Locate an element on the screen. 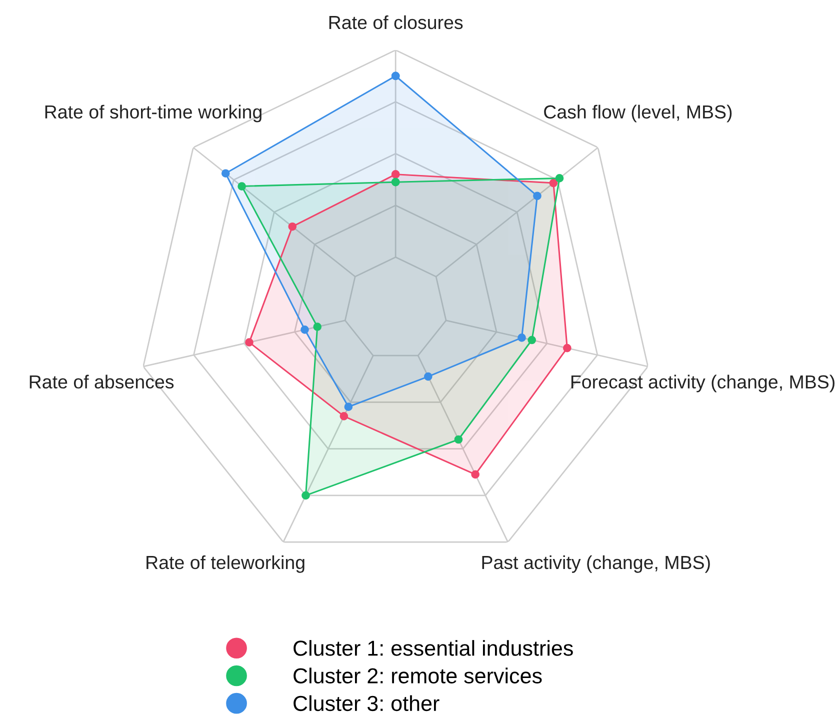  spoke-label: Past activity (change, MBS) is located at coordinates (596, 564).